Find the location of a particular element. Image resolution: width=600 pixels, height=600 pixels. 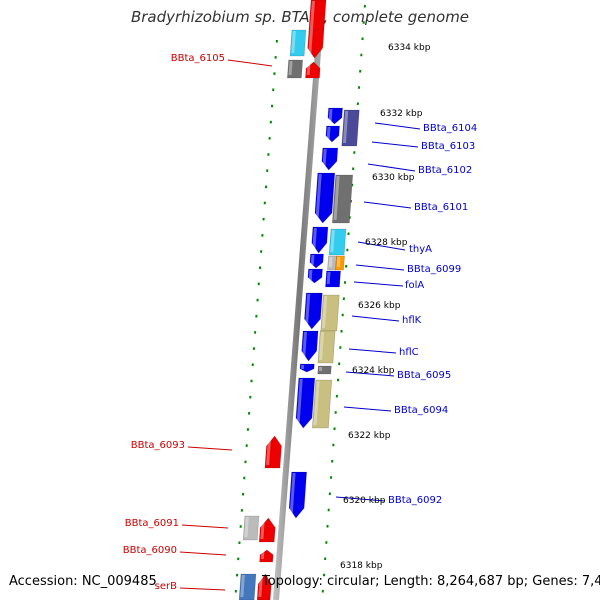

gene-label: BBta_6101 is located at coordinates (441, 207).